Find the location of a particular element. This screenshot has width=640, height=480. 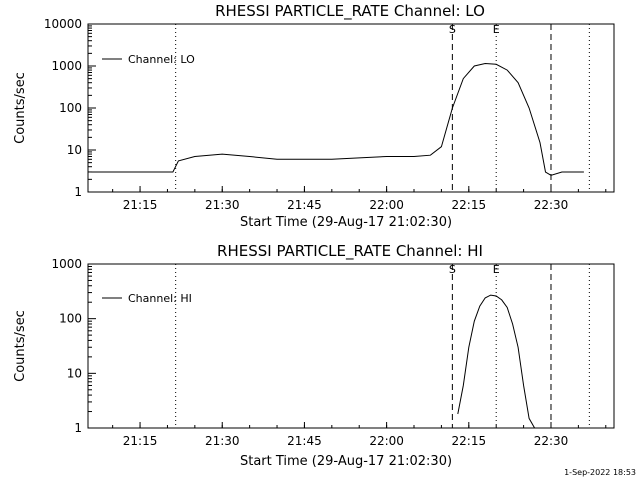

lo-y-tick-label: 1 is located at coordinates (78, 192).